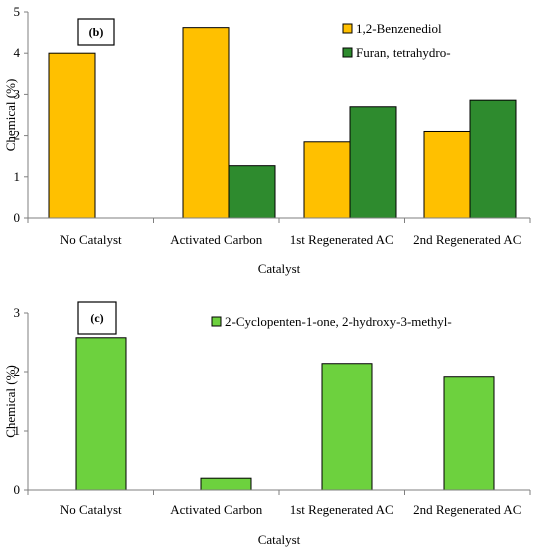 The height and width of the screenshot is (550, 537). What do you see at coordinates (338, 321) in the screenshot?
I see `legend-label: 2-Cyclopenten-1-one, 2-hydroxy-3-methyl-` at bounding box center [338, 321].